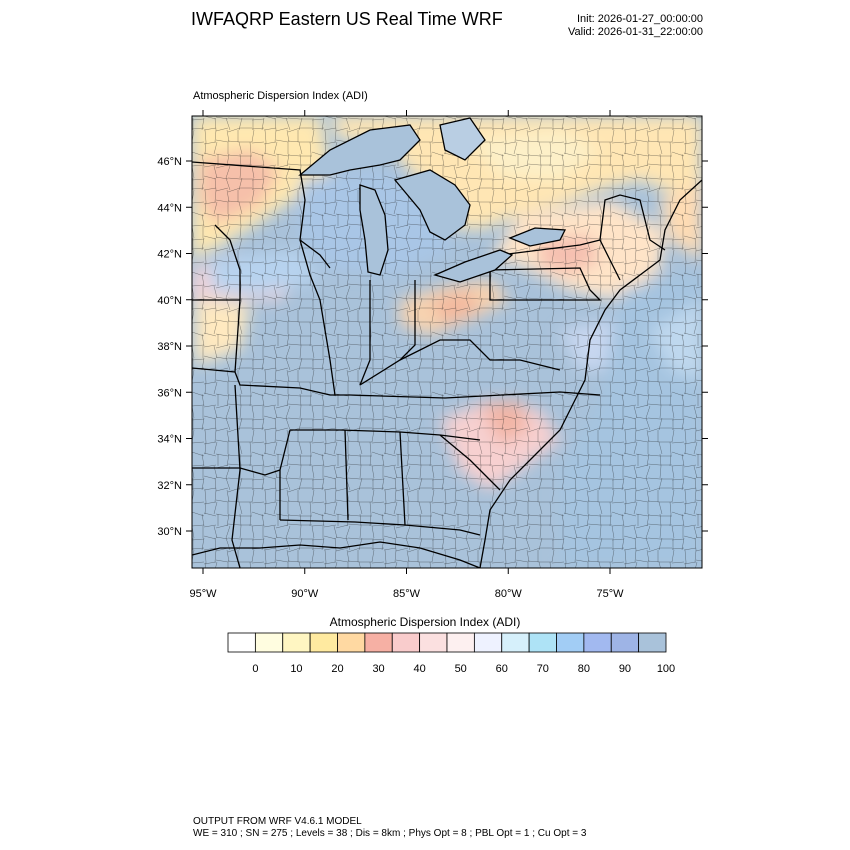 This screenshot has height=850, width=850. Describe the element at coordinates (505, 422) in the screenshot. I see `field-patch-carolina-dark` at that location.